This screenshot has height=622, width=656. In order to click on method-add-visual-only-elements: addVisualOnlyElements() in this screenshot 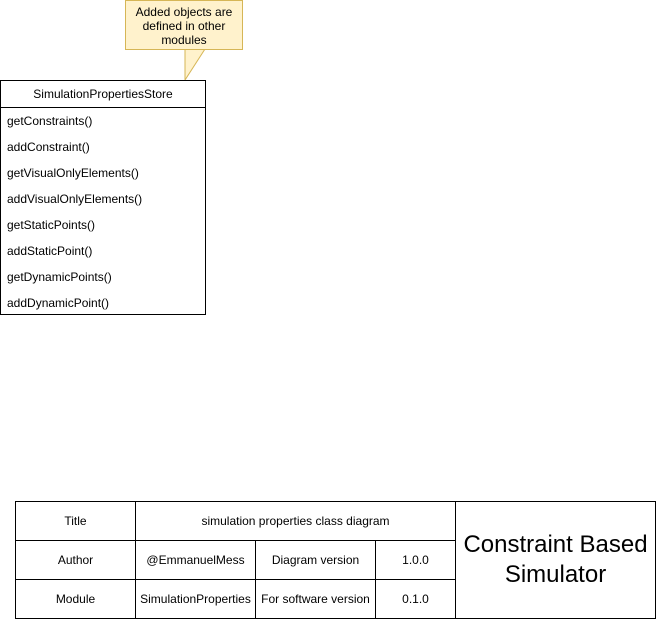, I will do `click(75, 199)`.